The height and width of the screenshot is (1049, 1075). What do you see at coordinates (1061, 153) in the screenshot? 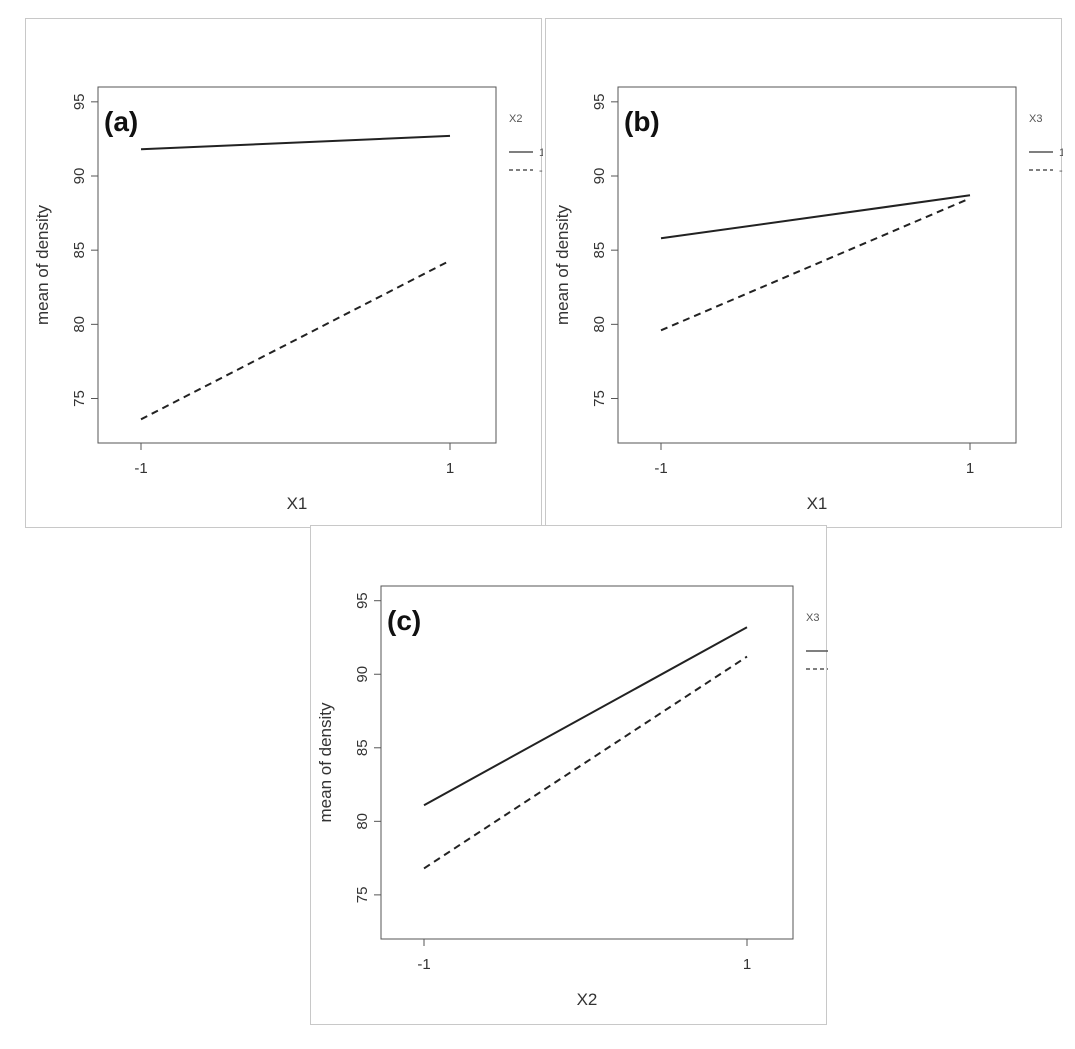
I see `legend-label-b-0: 1` at bounding box center [1061, 153].